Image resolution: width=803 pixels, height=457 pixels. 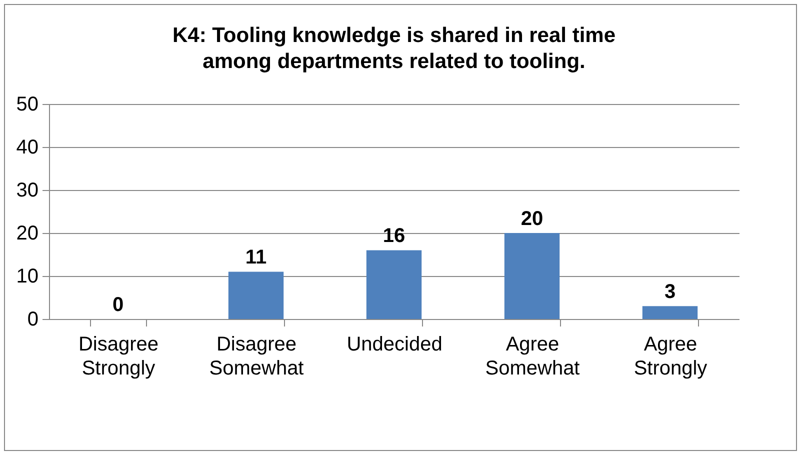 I want to click on chart-title: K4: Tooling knowledge is shared in real time among departments related to tooling., so click(x=394, y=48).